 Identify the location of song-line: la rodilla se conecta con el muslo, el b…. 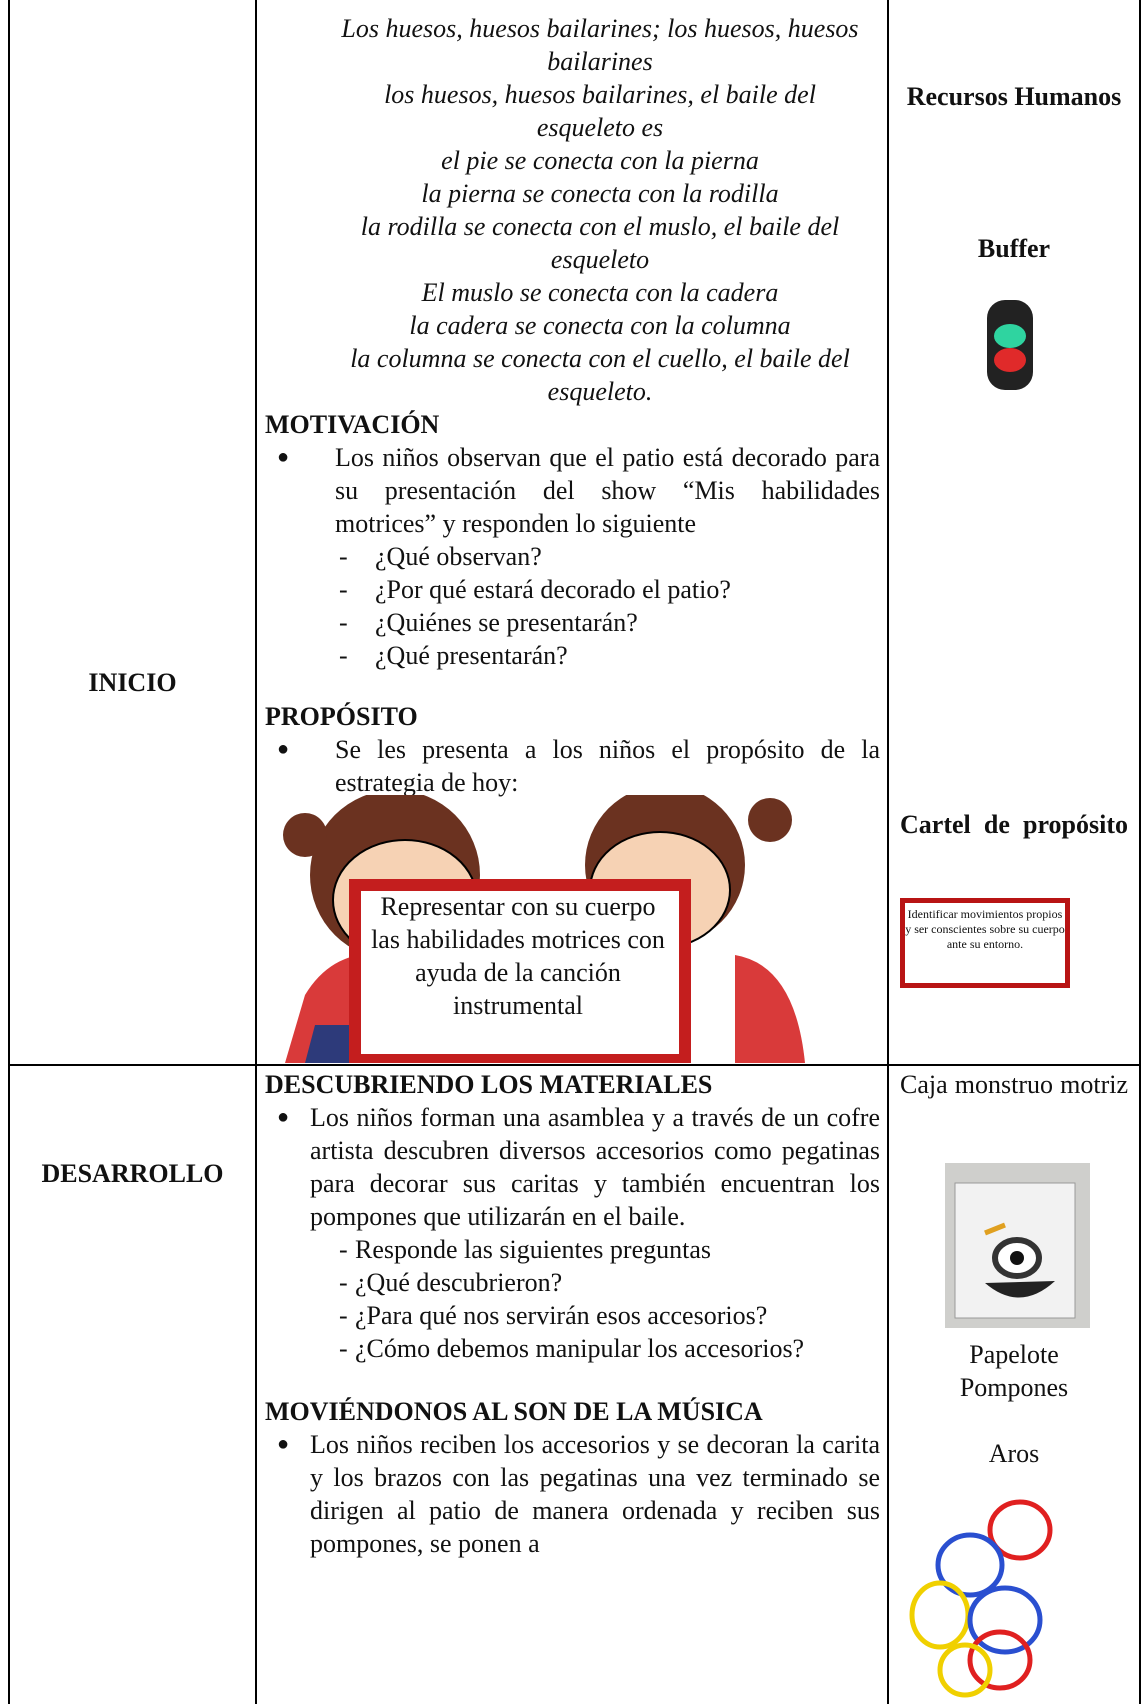
(600, 243).